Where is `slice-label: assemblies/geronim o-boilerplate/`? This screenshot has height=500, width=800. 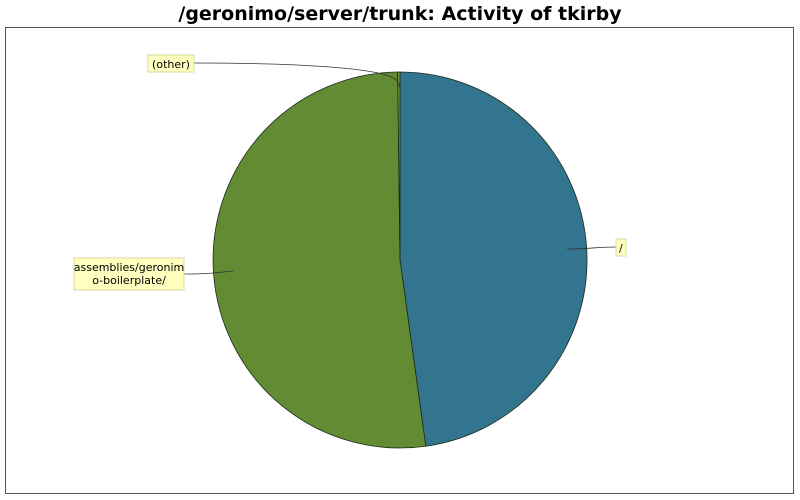
slice-label: assemblies/geronim o-boilerplate/ is located at coordinates (129, 274).